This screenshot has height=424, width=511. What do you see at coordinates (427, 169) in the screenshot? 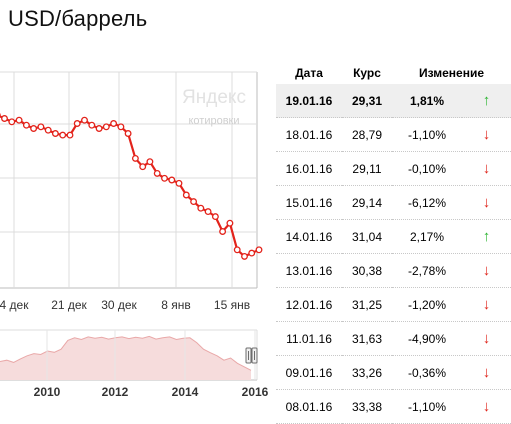
I see `row-change: -0,10%` at bounding box center [427, 169].